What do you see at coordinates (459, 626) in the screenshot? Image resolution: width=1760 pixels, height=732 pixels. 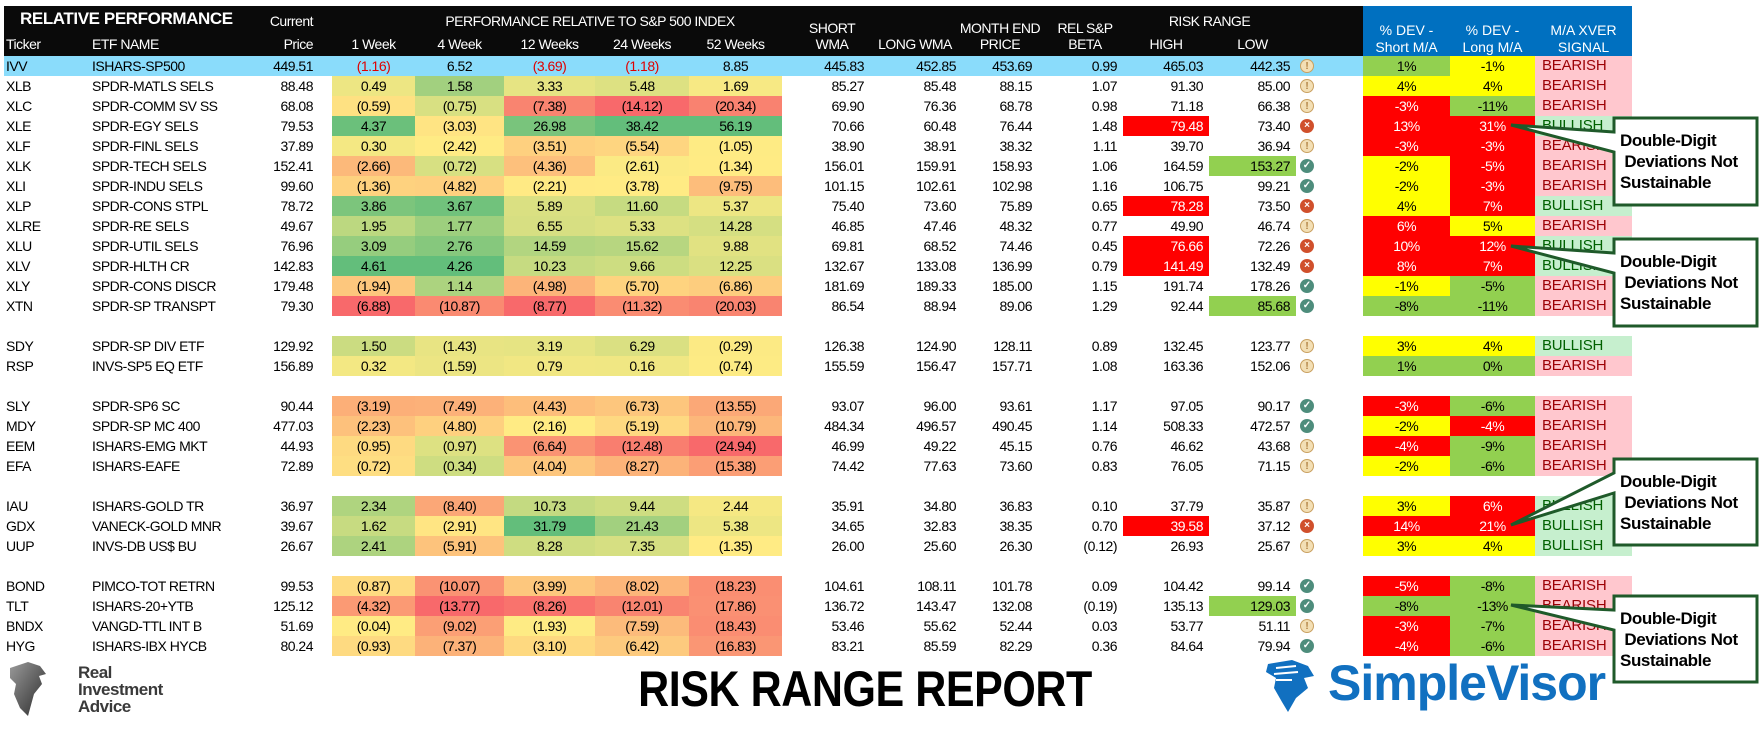 I see `perf-cell-4w: (9.02)` at bounding box center [459, 626].